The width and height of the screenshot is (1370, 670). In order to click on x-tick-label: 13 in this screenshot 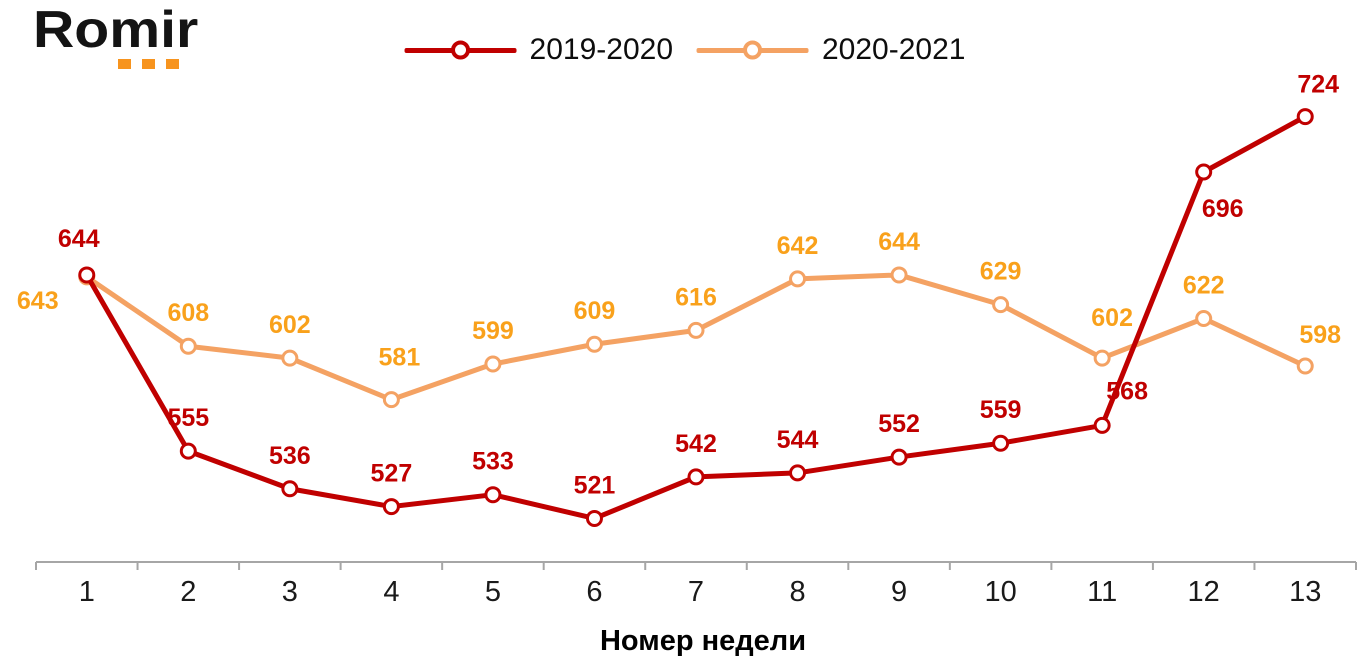, I will do `click(1305, 592)`.